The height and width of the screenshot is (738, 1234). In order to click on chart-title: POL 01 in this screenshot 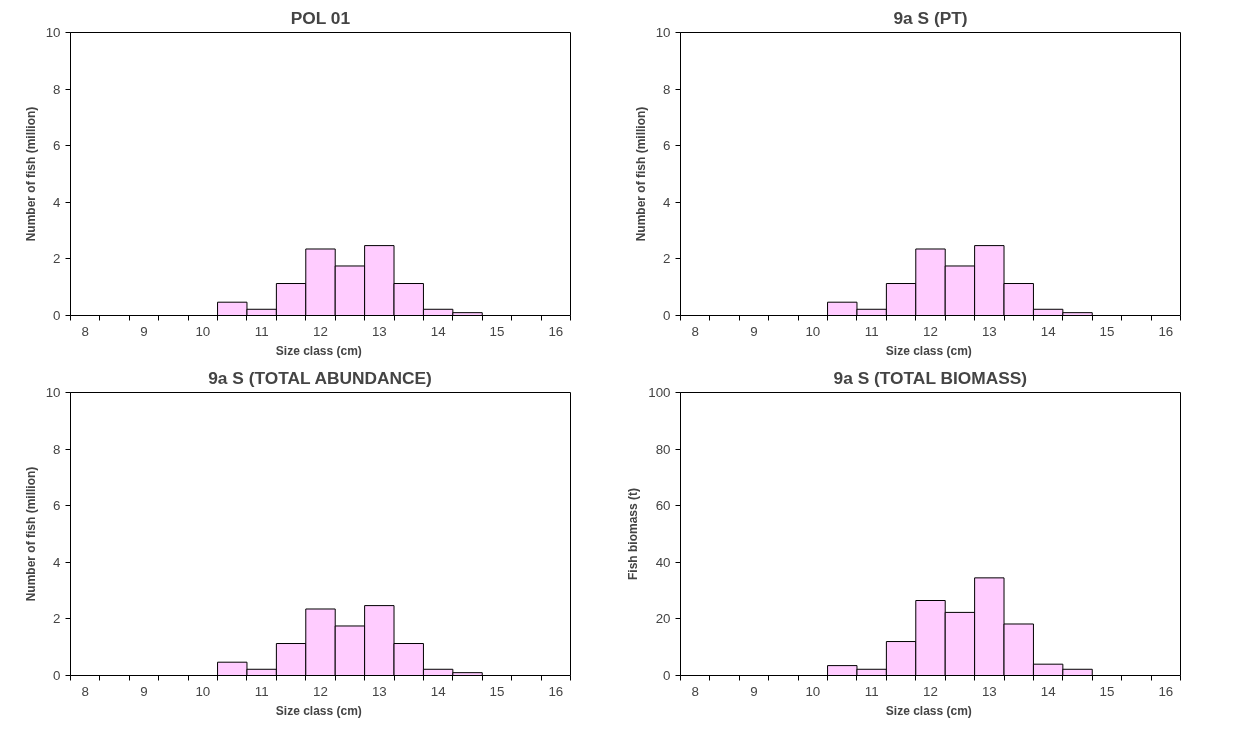, I will do `click(320, 17)`.